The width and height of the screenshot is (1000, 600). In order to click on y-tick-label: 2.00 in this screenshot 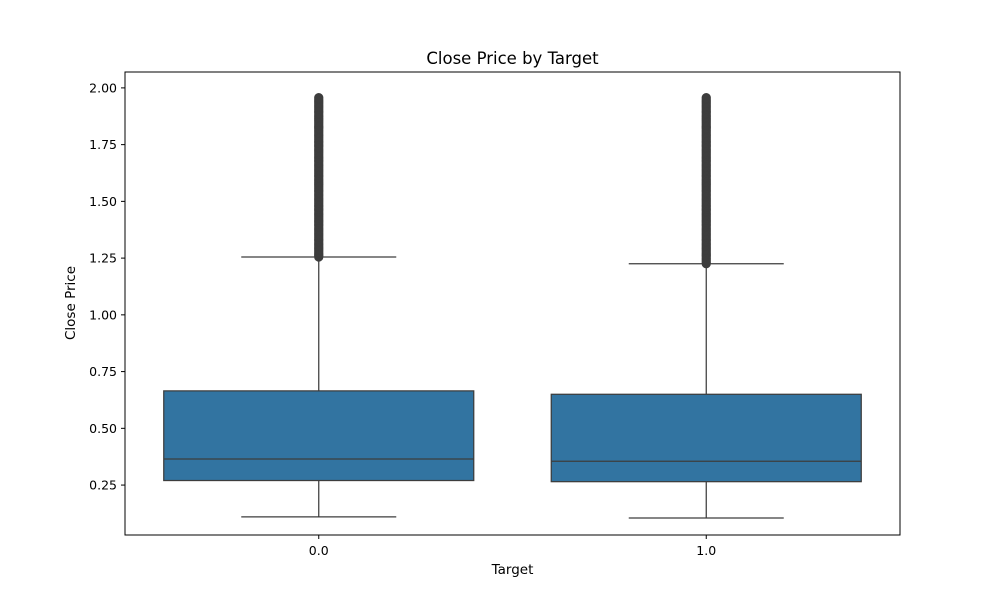, I will do `click(103, 87)`.